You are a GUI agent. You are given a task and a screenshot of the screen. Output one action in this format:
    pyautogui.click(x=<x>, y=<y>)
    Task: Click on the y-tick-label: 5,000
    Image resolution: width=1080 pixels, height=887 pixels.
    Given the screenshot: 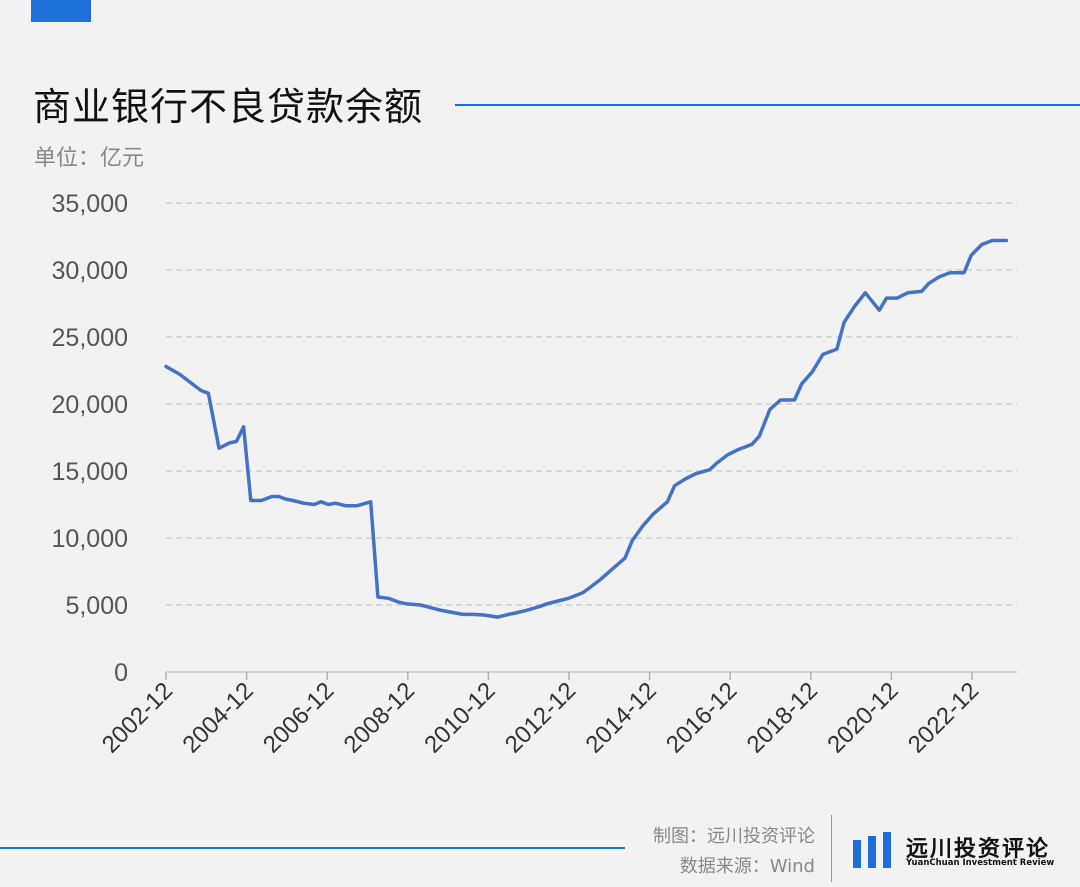 What is the action you would take?
    pyautogui.click(x=96, y=606)
    